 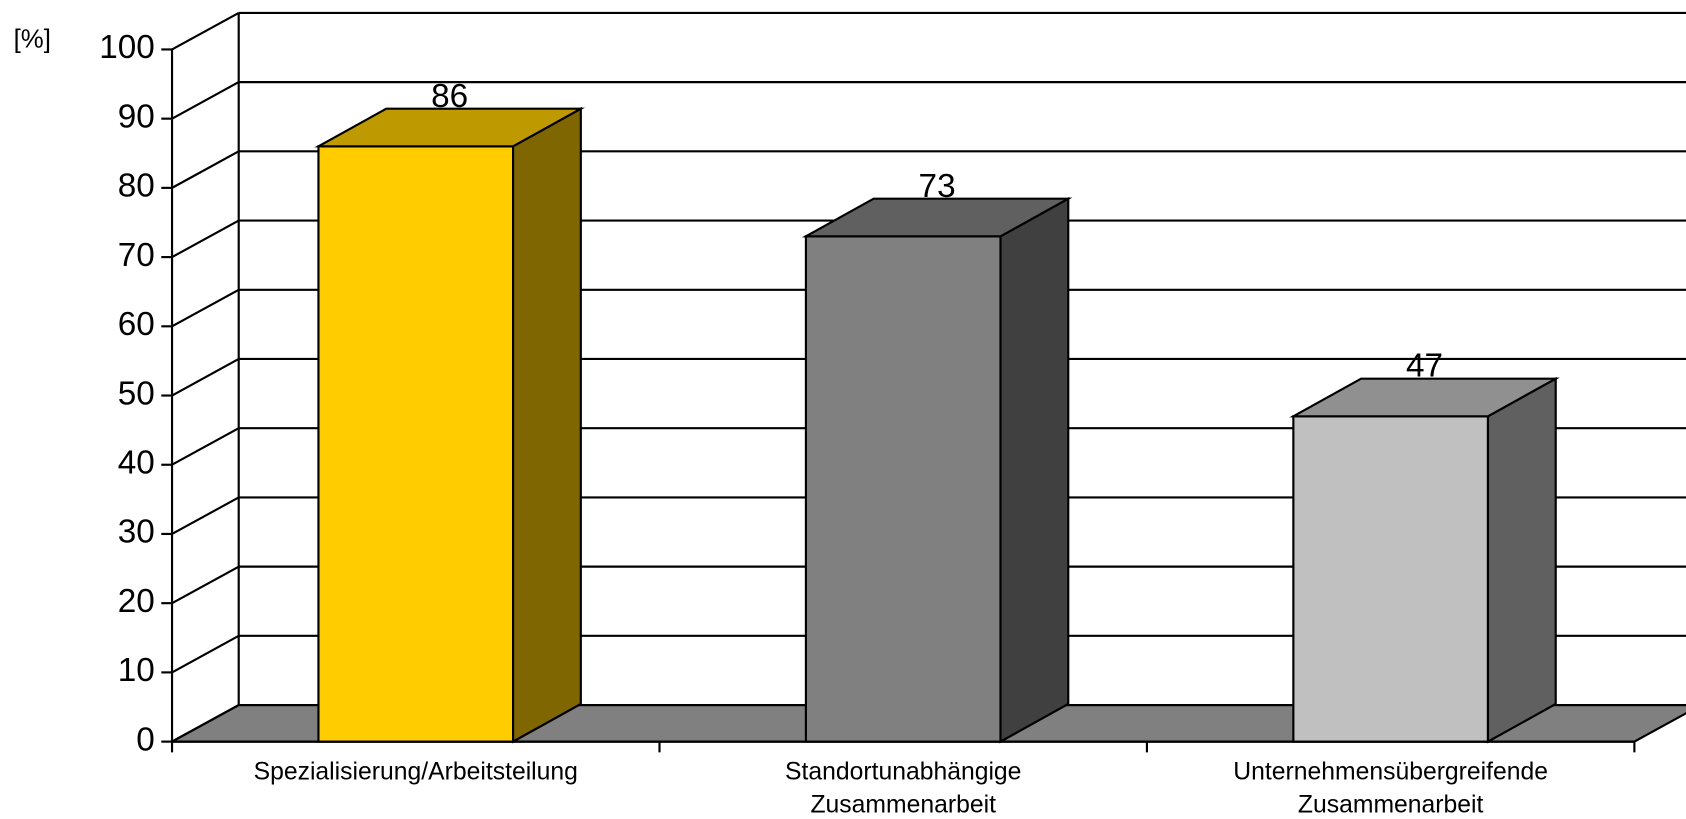 I want to click on y-tick-label: 100, so click(x=127, y=47).